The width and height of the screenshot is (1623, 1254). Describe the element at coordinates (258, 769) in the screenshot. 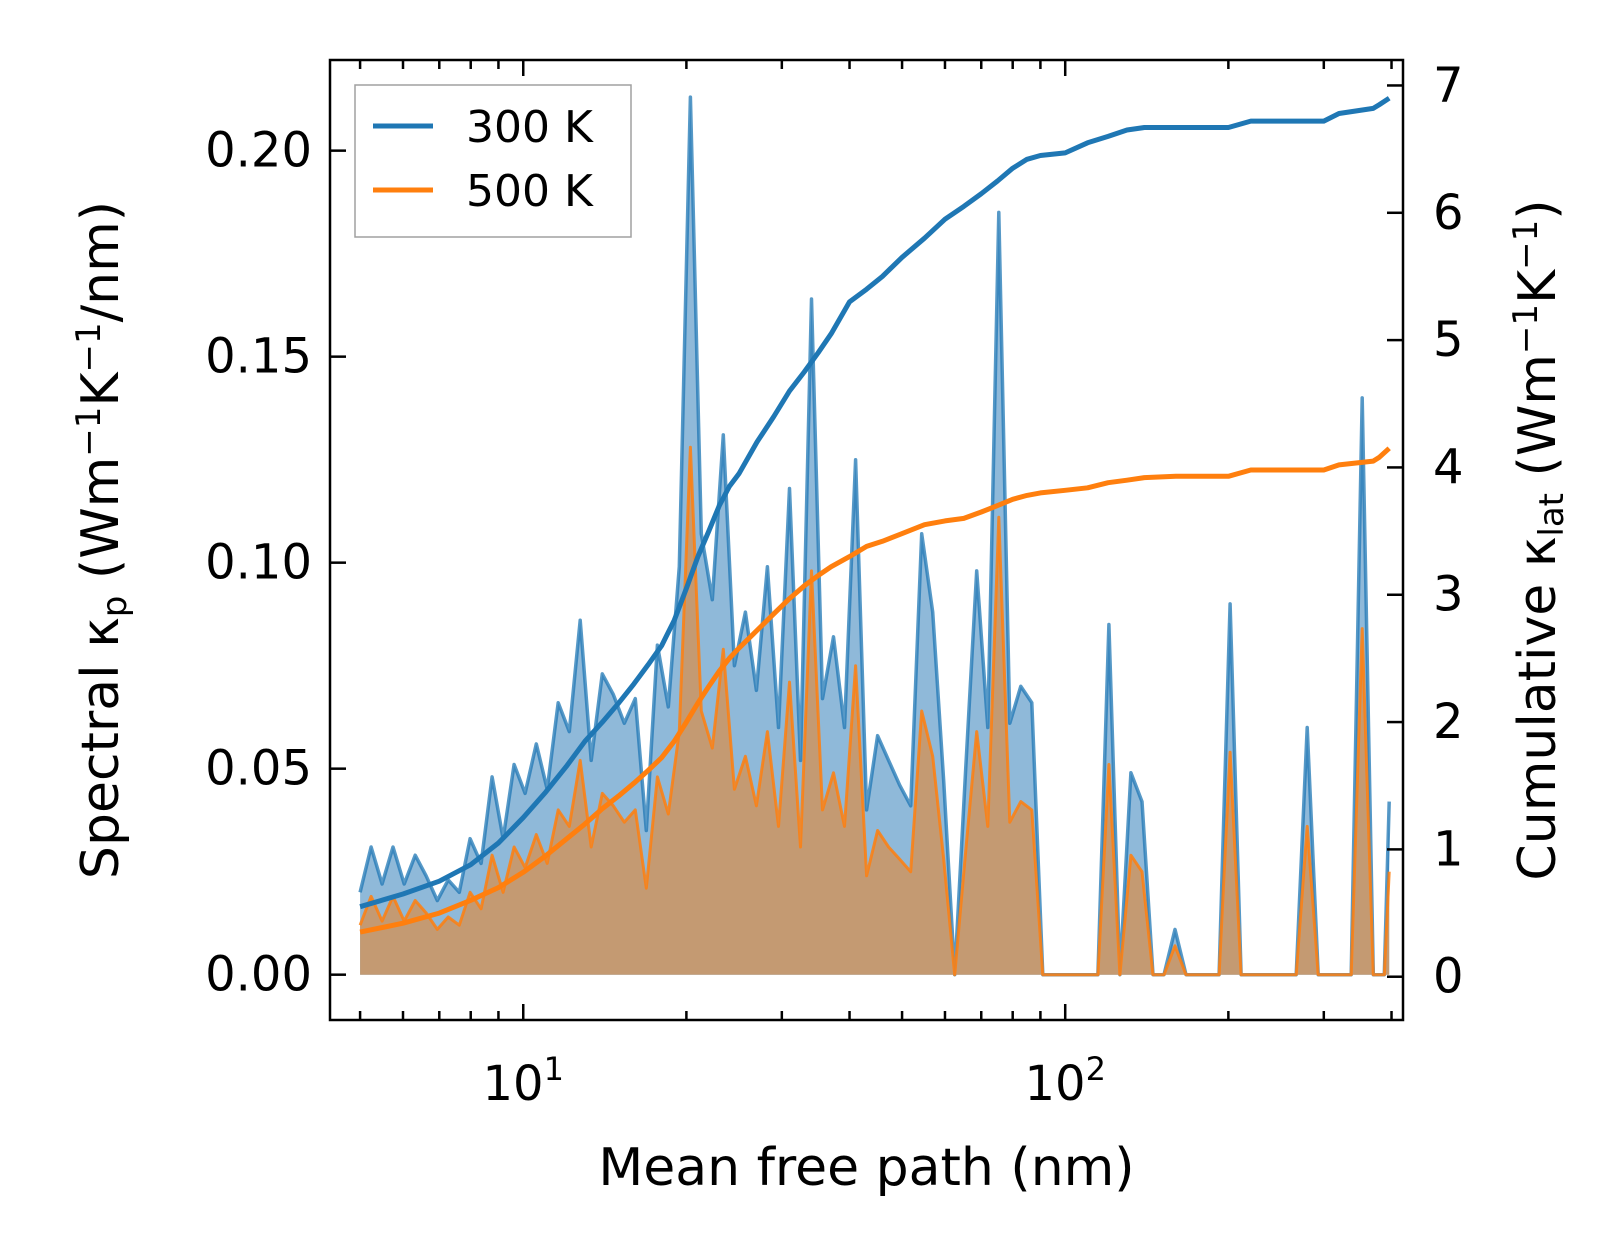

I see `y-left-tick-label: 0.05` at that location.